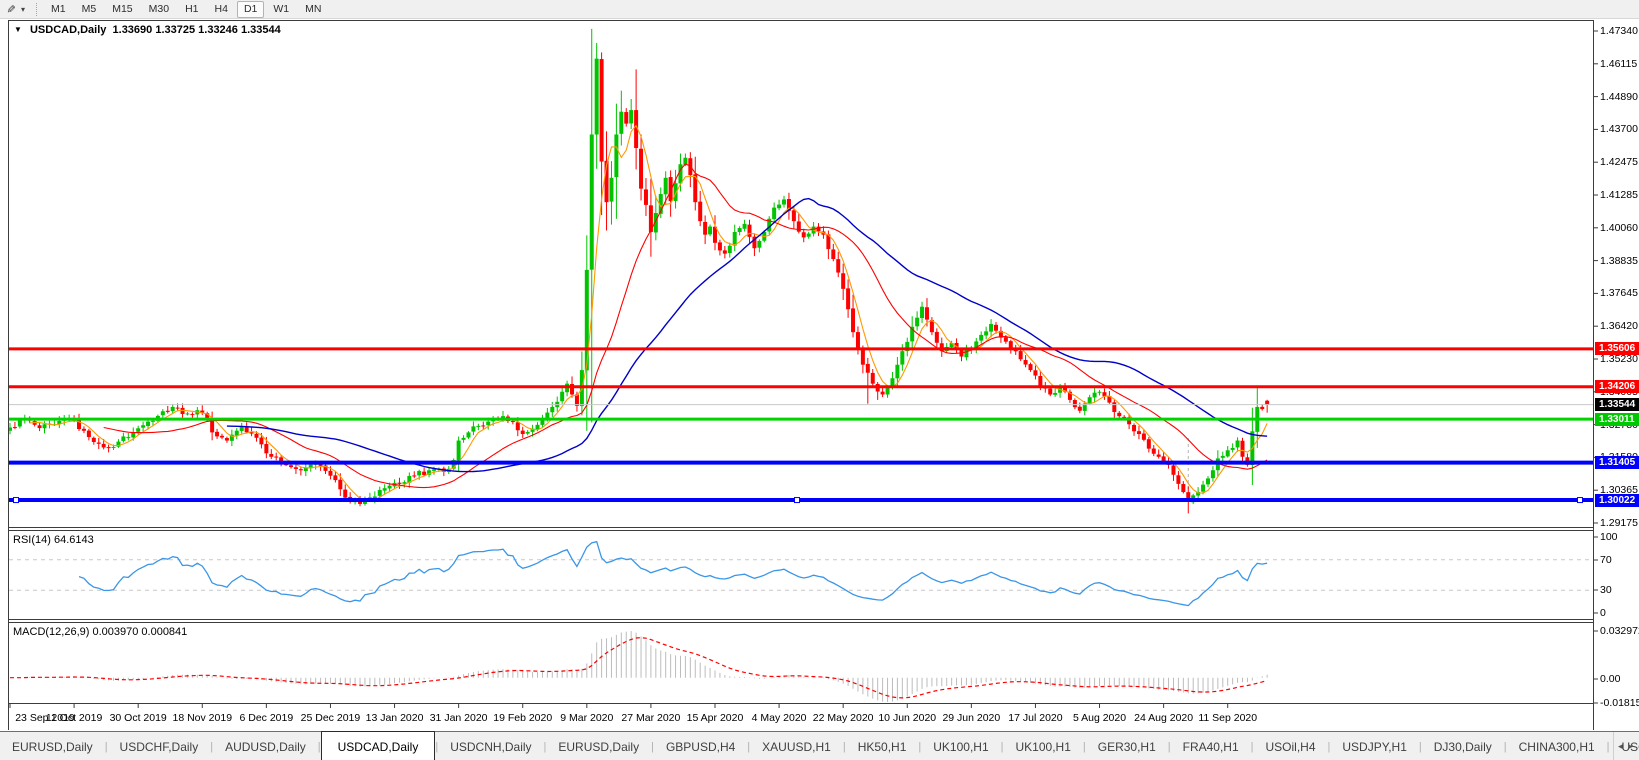  I want to click on chart-tab-ger30-h1: GER30,H1, so click(1126, 746).